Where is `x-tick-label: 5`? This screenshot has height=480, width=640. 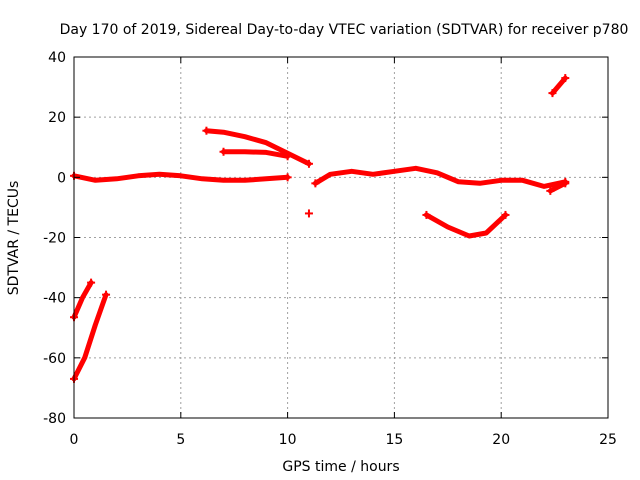
x-tick-label: 5 is located at coordinates (180, 440).